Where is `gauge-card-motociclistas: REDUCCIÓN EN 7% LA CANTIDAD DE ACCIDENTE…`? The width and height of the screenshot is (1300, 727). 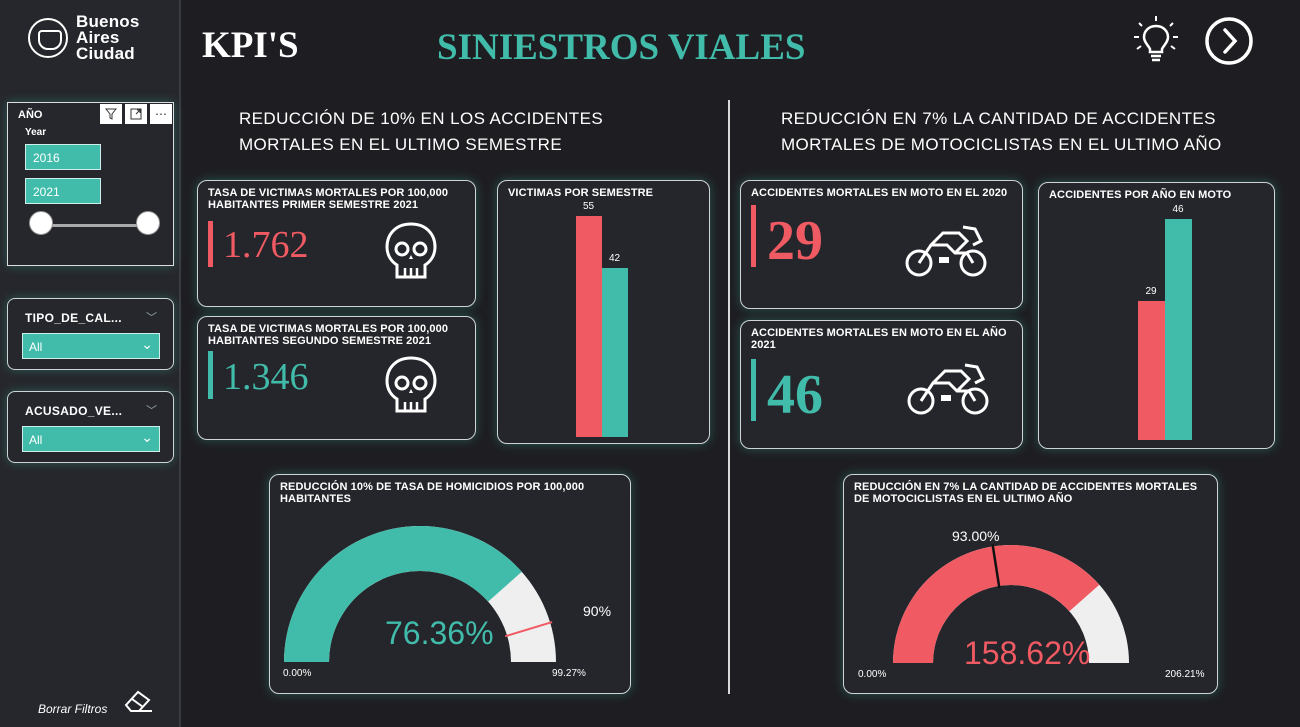
gauge-card-motociclistas: REDUCCIÓN EN 7% LA CANTIDAD DE ACCIDENTE… is located at coordinates (1030, 584).